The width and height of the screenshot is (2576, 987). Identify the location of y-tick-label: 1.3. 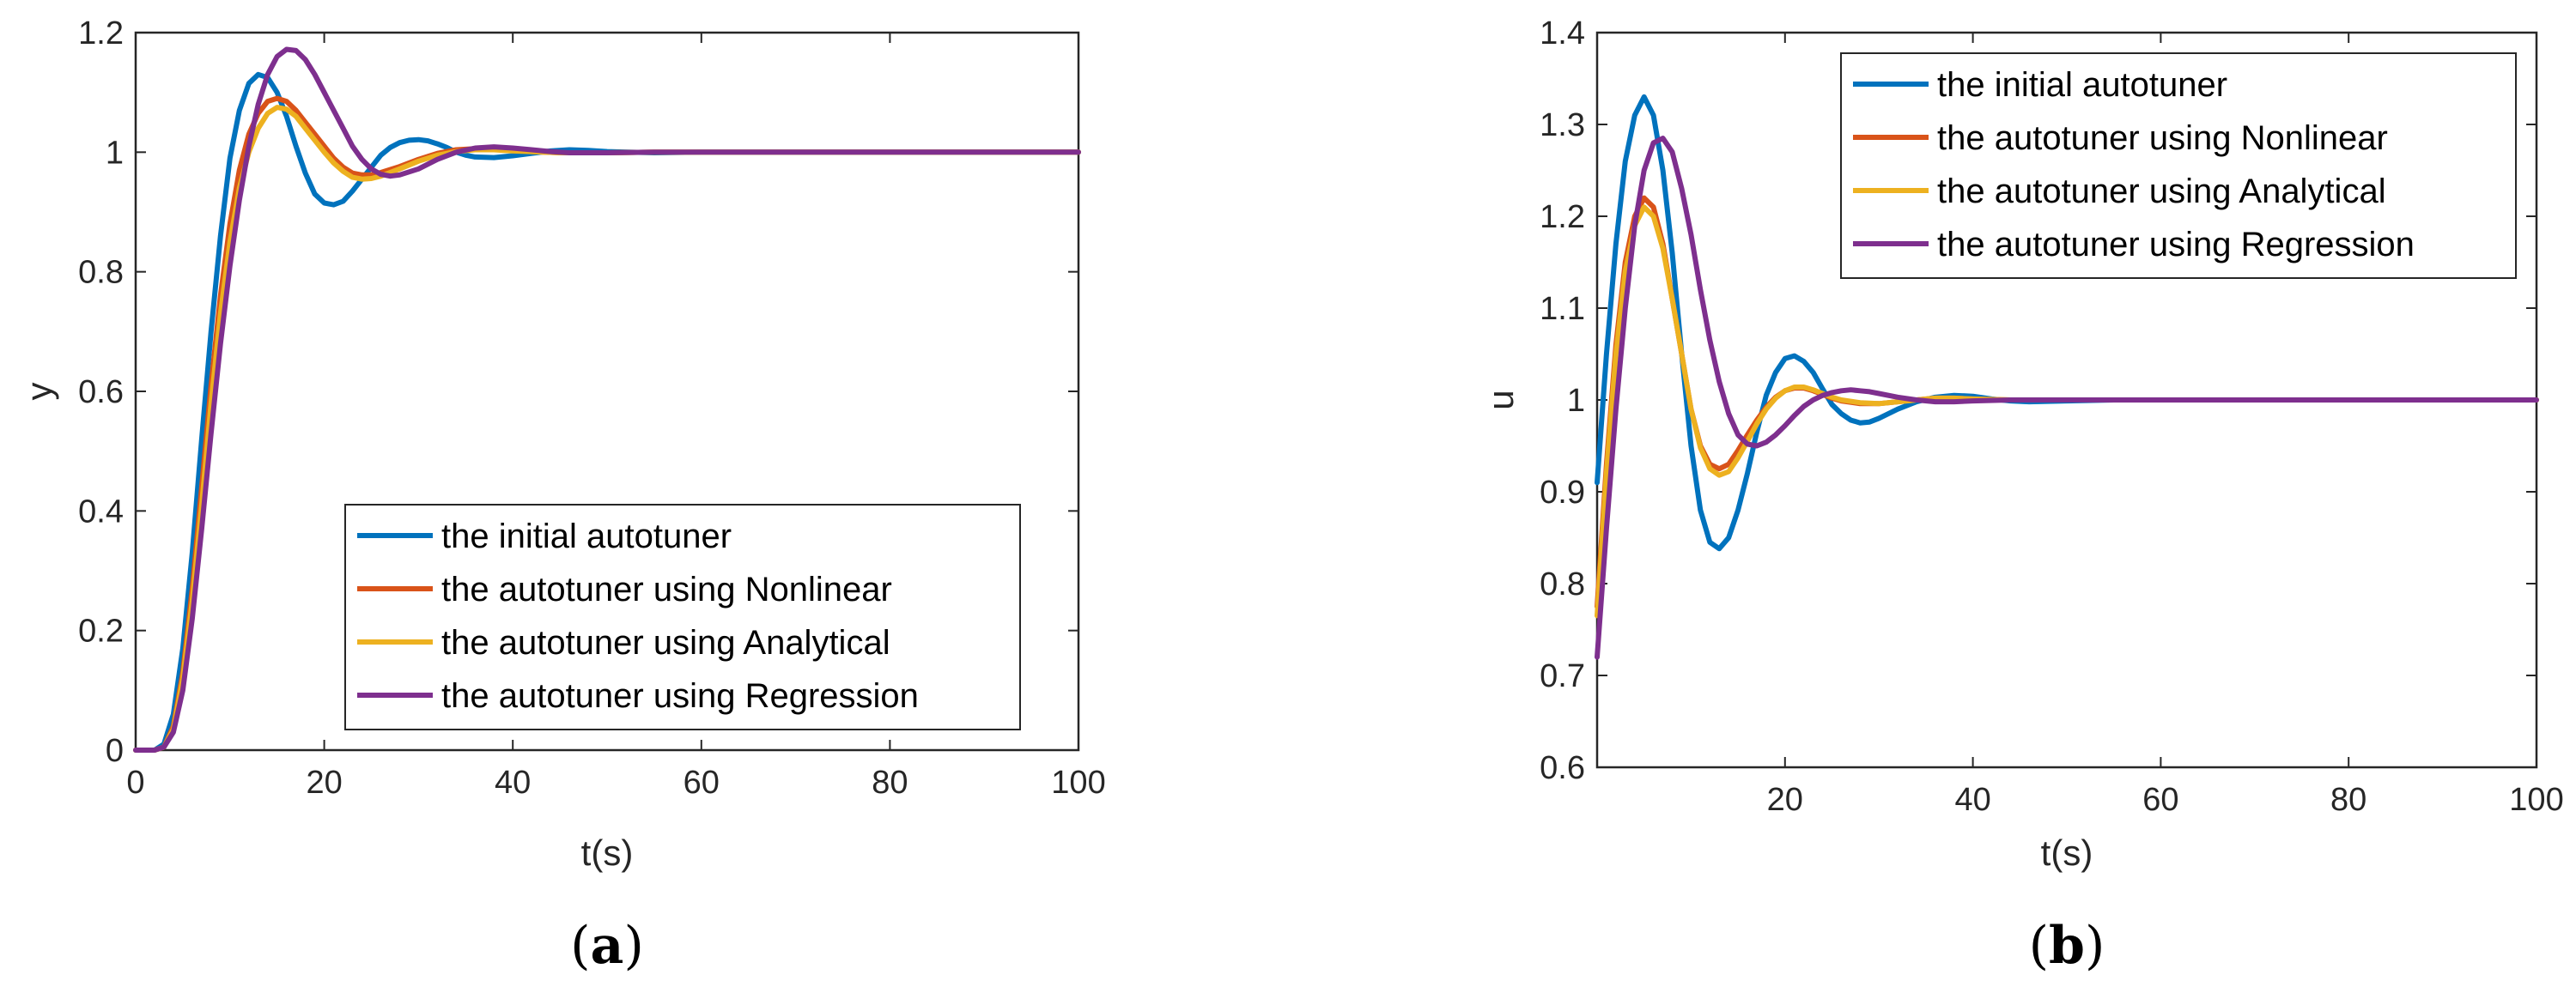
(1562, 125).